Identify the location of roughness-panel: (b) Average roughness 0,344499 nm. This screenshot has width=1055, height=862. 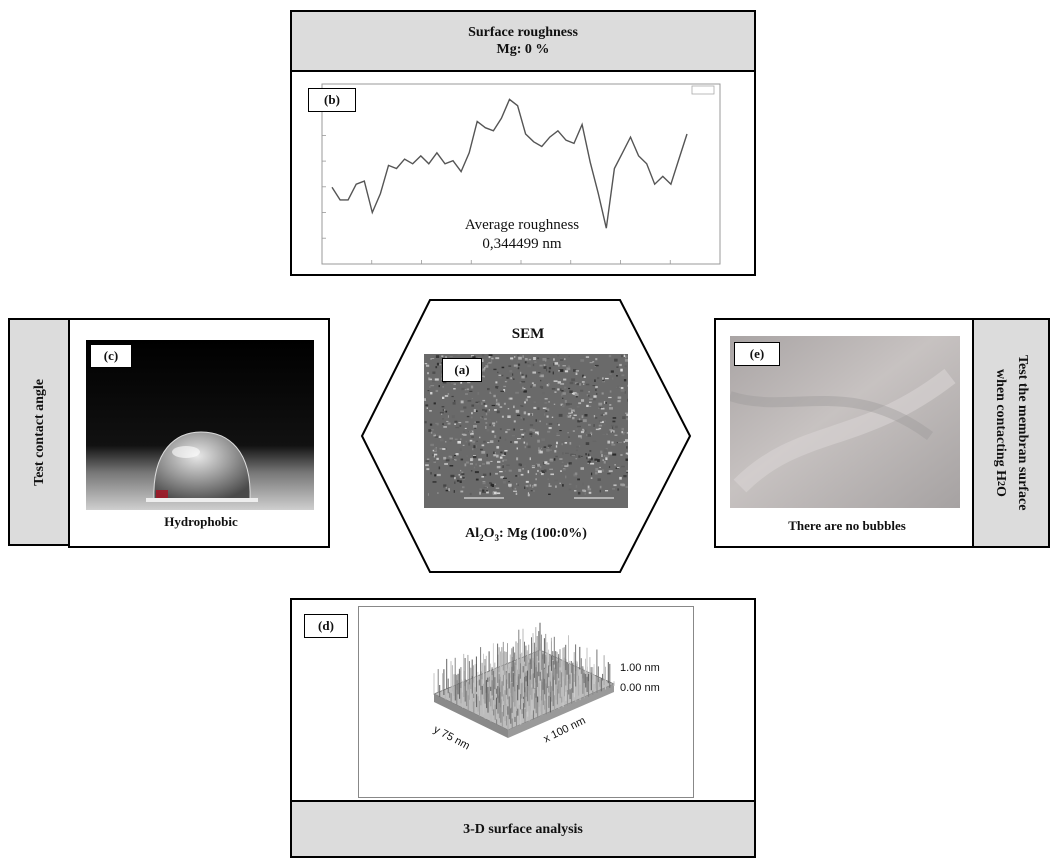
(523, 173).